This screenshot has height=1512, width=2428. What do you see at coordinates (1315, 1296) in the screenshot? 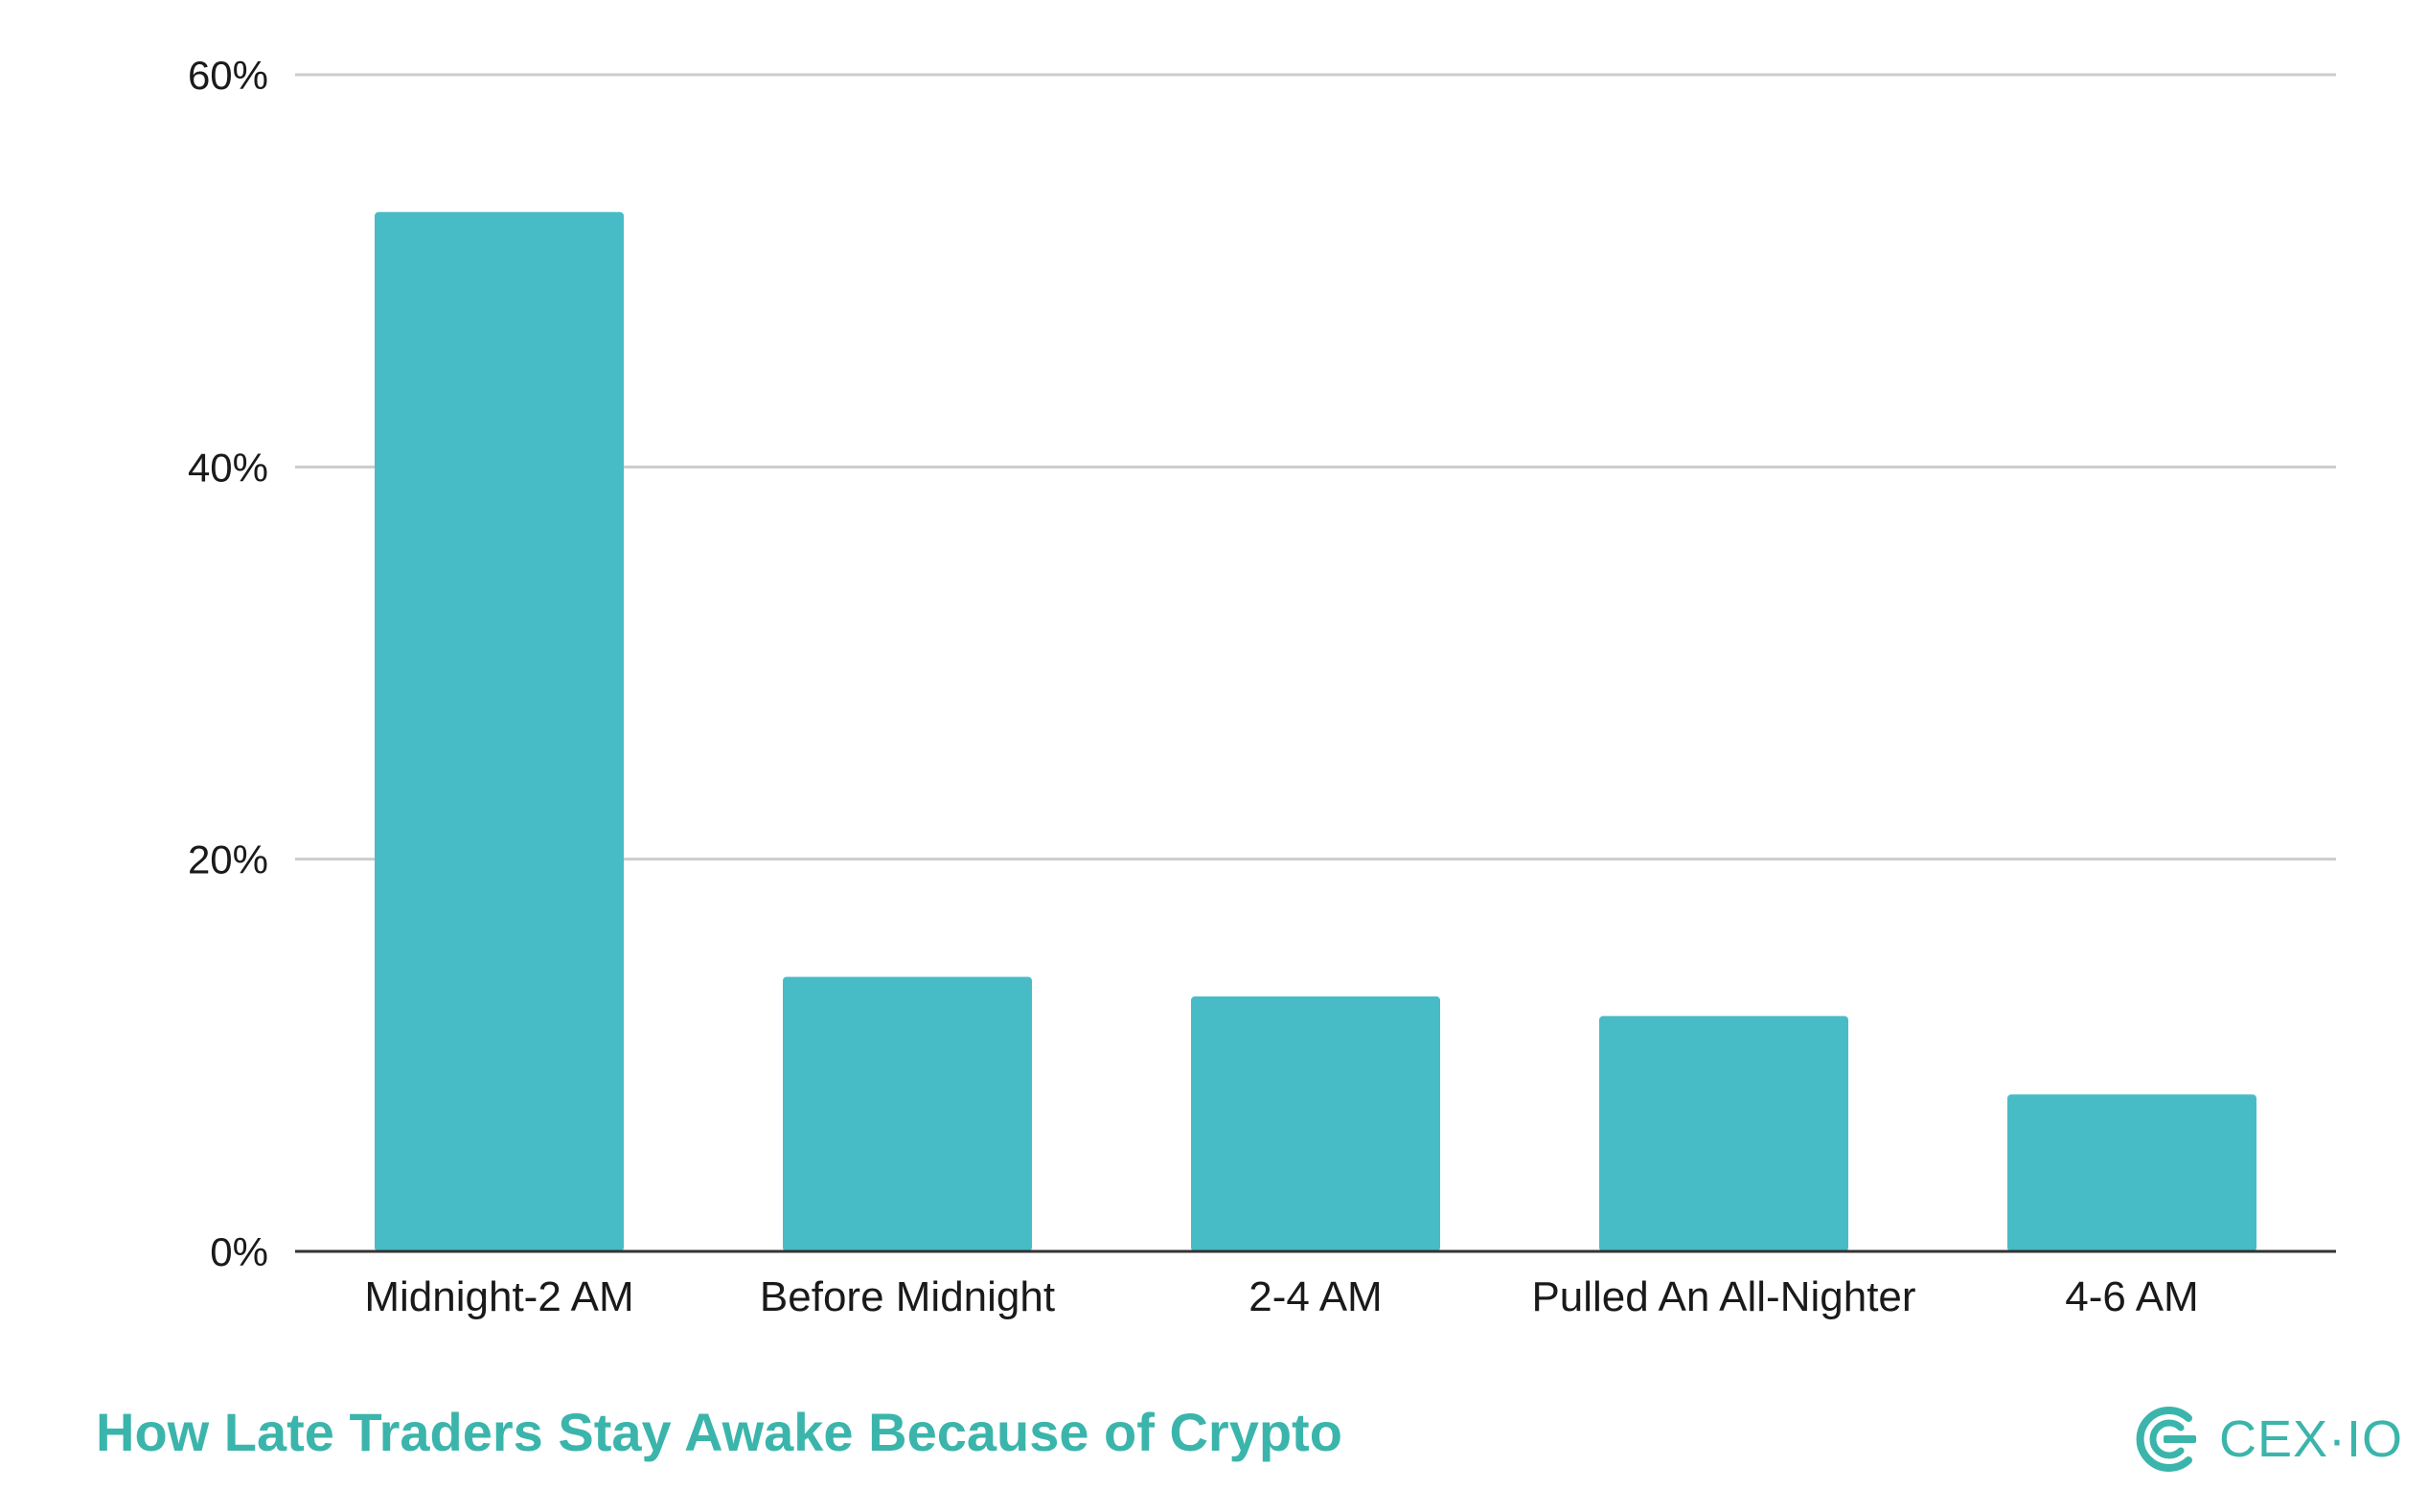
I see `x-tick-label: 2-4 AM` at bounding box center [1315, 1296].